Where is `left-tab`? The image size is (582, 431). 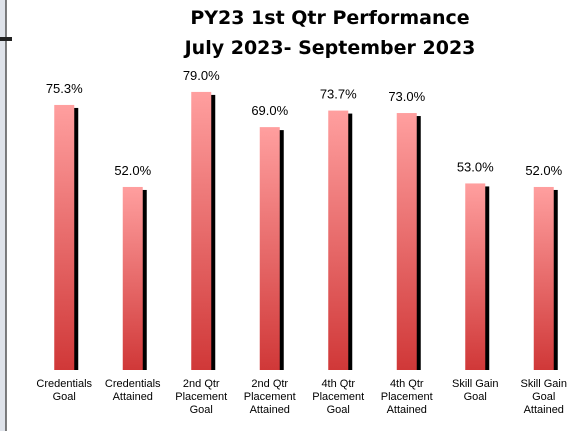 left-tab is located at coordinates (6, 39).